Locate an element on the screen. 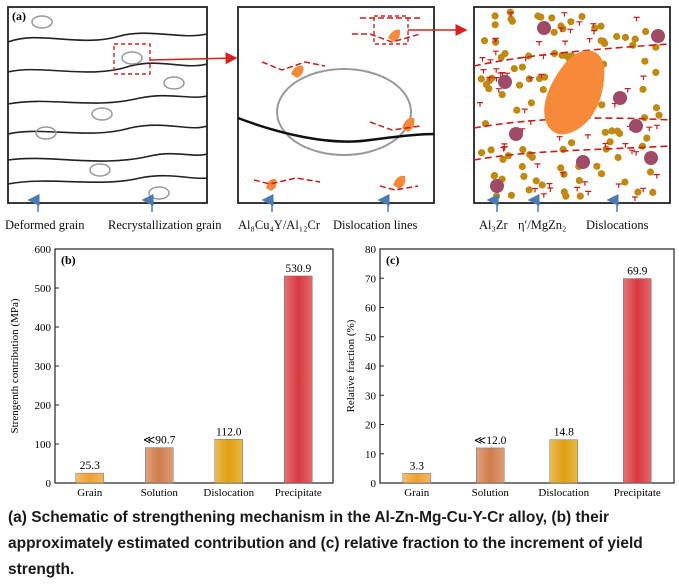 The width and height of the screenshot is (679, 587). data-label: 69.9 is located at coordinates (637, 272).